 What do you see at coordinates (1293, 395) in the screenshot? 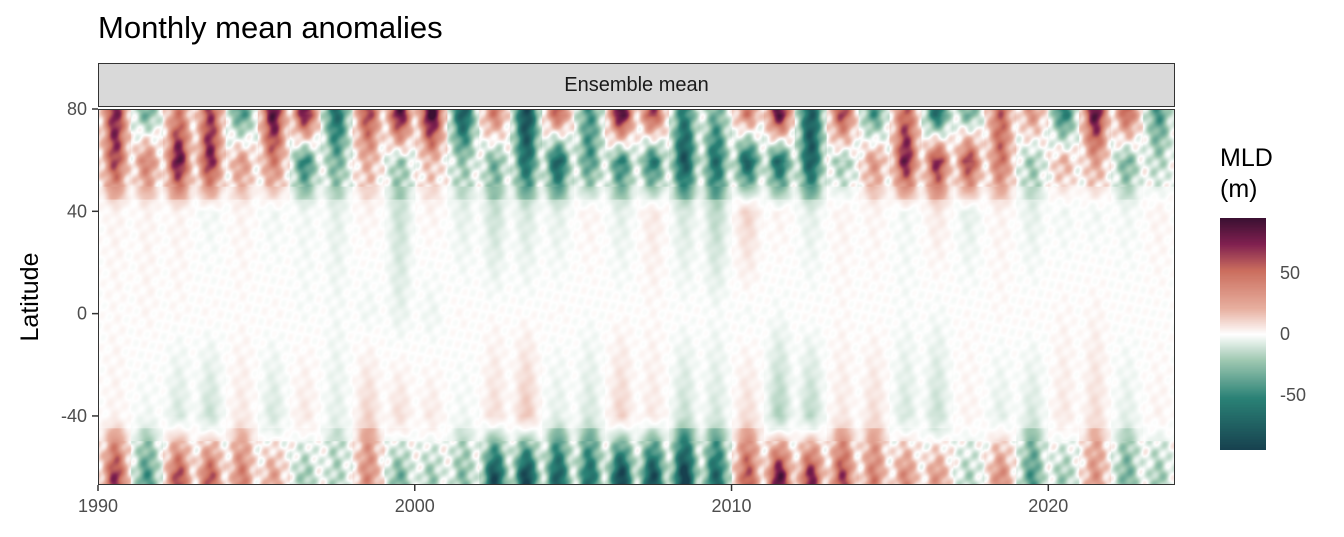
I see `colorbar-tick-label: -50` at bounding box center [1293, 395].